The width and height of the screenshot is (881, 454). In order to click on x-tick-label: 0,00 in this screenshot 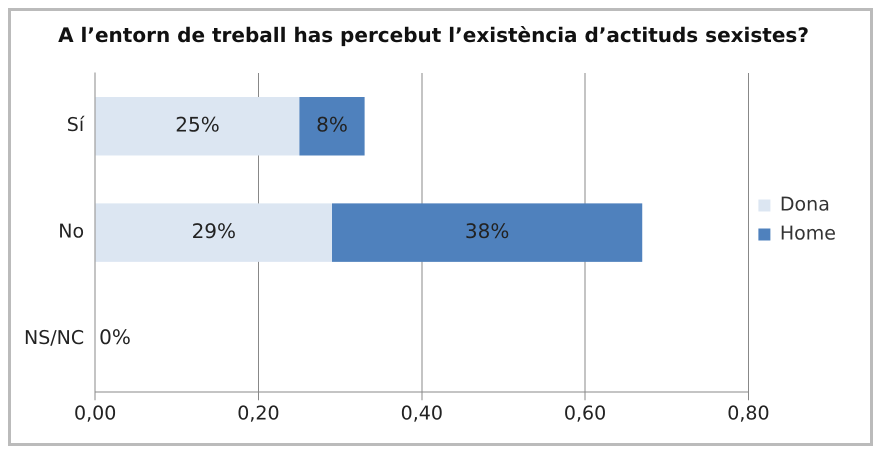, I will do `click(95, 413)`.